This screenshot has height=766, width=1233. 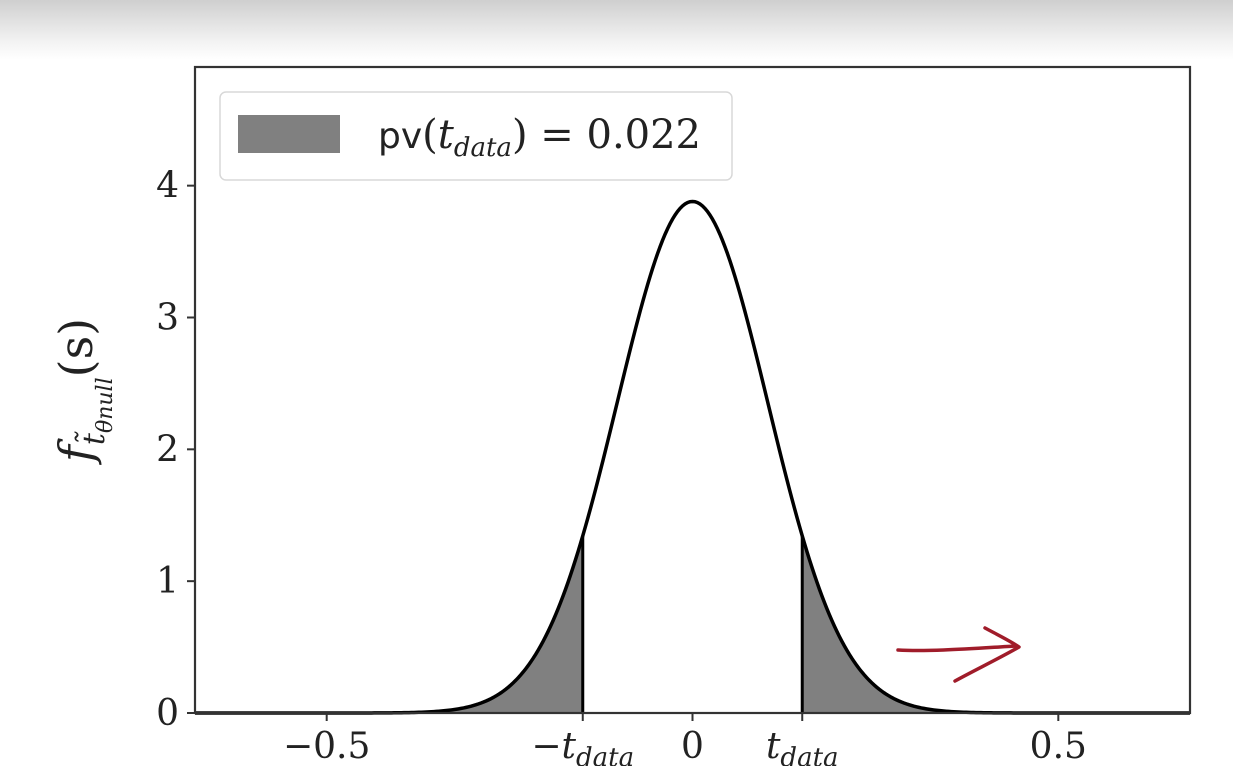 I want to click on legend-box, so click(x=476, y=136).